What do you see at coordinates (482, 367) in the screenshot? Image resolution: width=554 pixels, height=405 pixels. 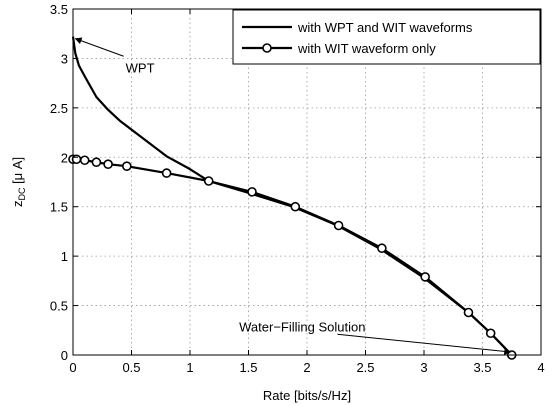 I see `x-tick-label-7: 3.5` at bounding box center [482, 367].